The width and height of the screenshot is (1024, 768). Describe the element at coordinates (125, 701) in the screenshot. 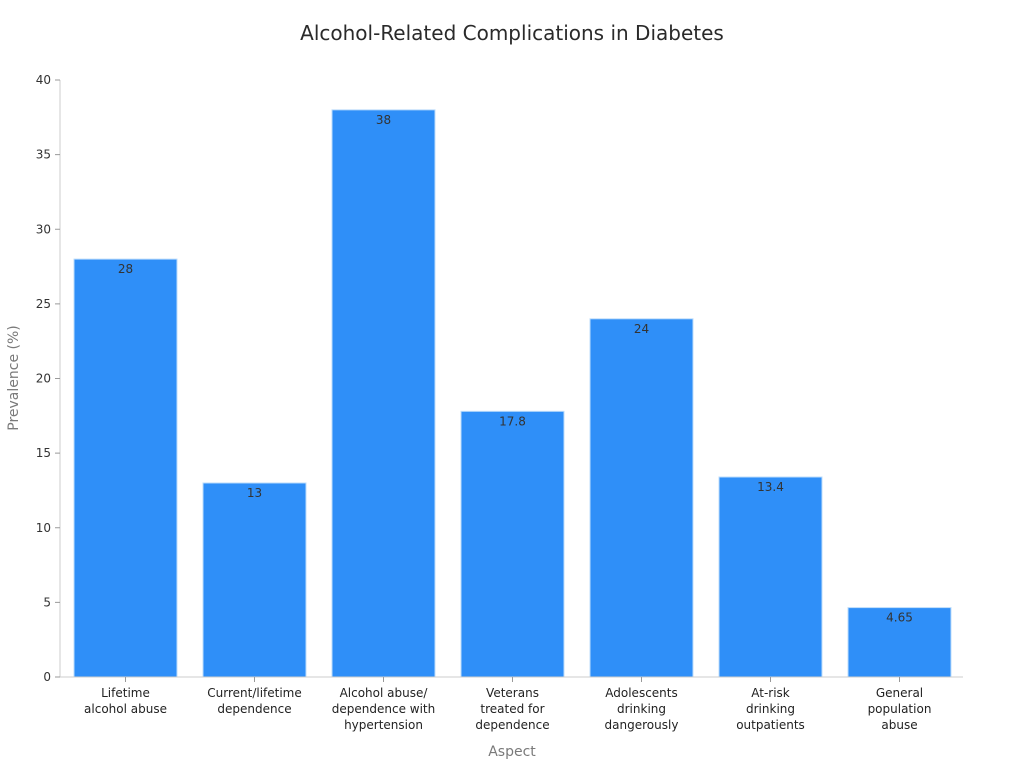

I see `x-tick-label-0: Lifetime alcohol abuse` at that location.